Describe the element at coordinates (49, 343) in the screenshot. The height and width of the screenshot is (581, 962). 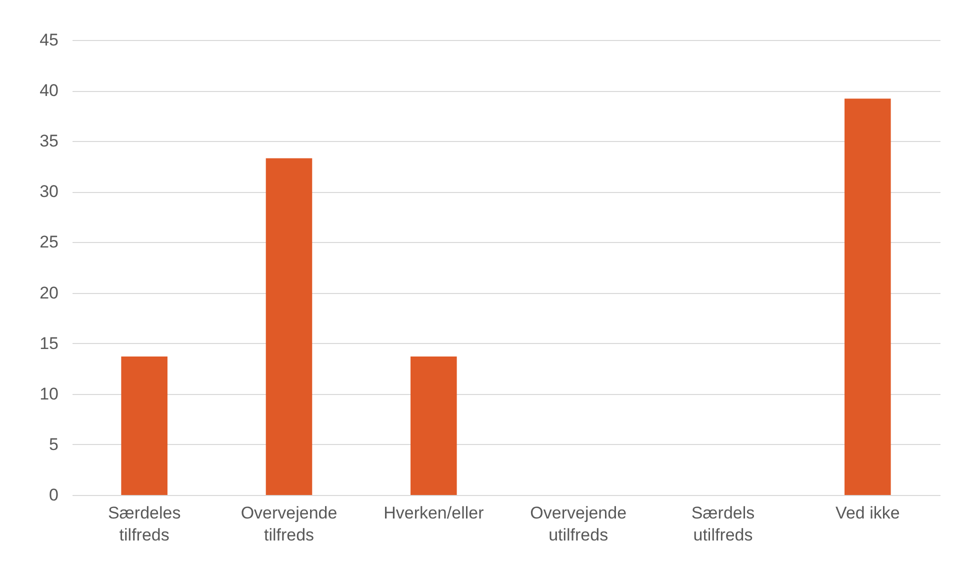
I see `y-tick-label: 15` at that location.